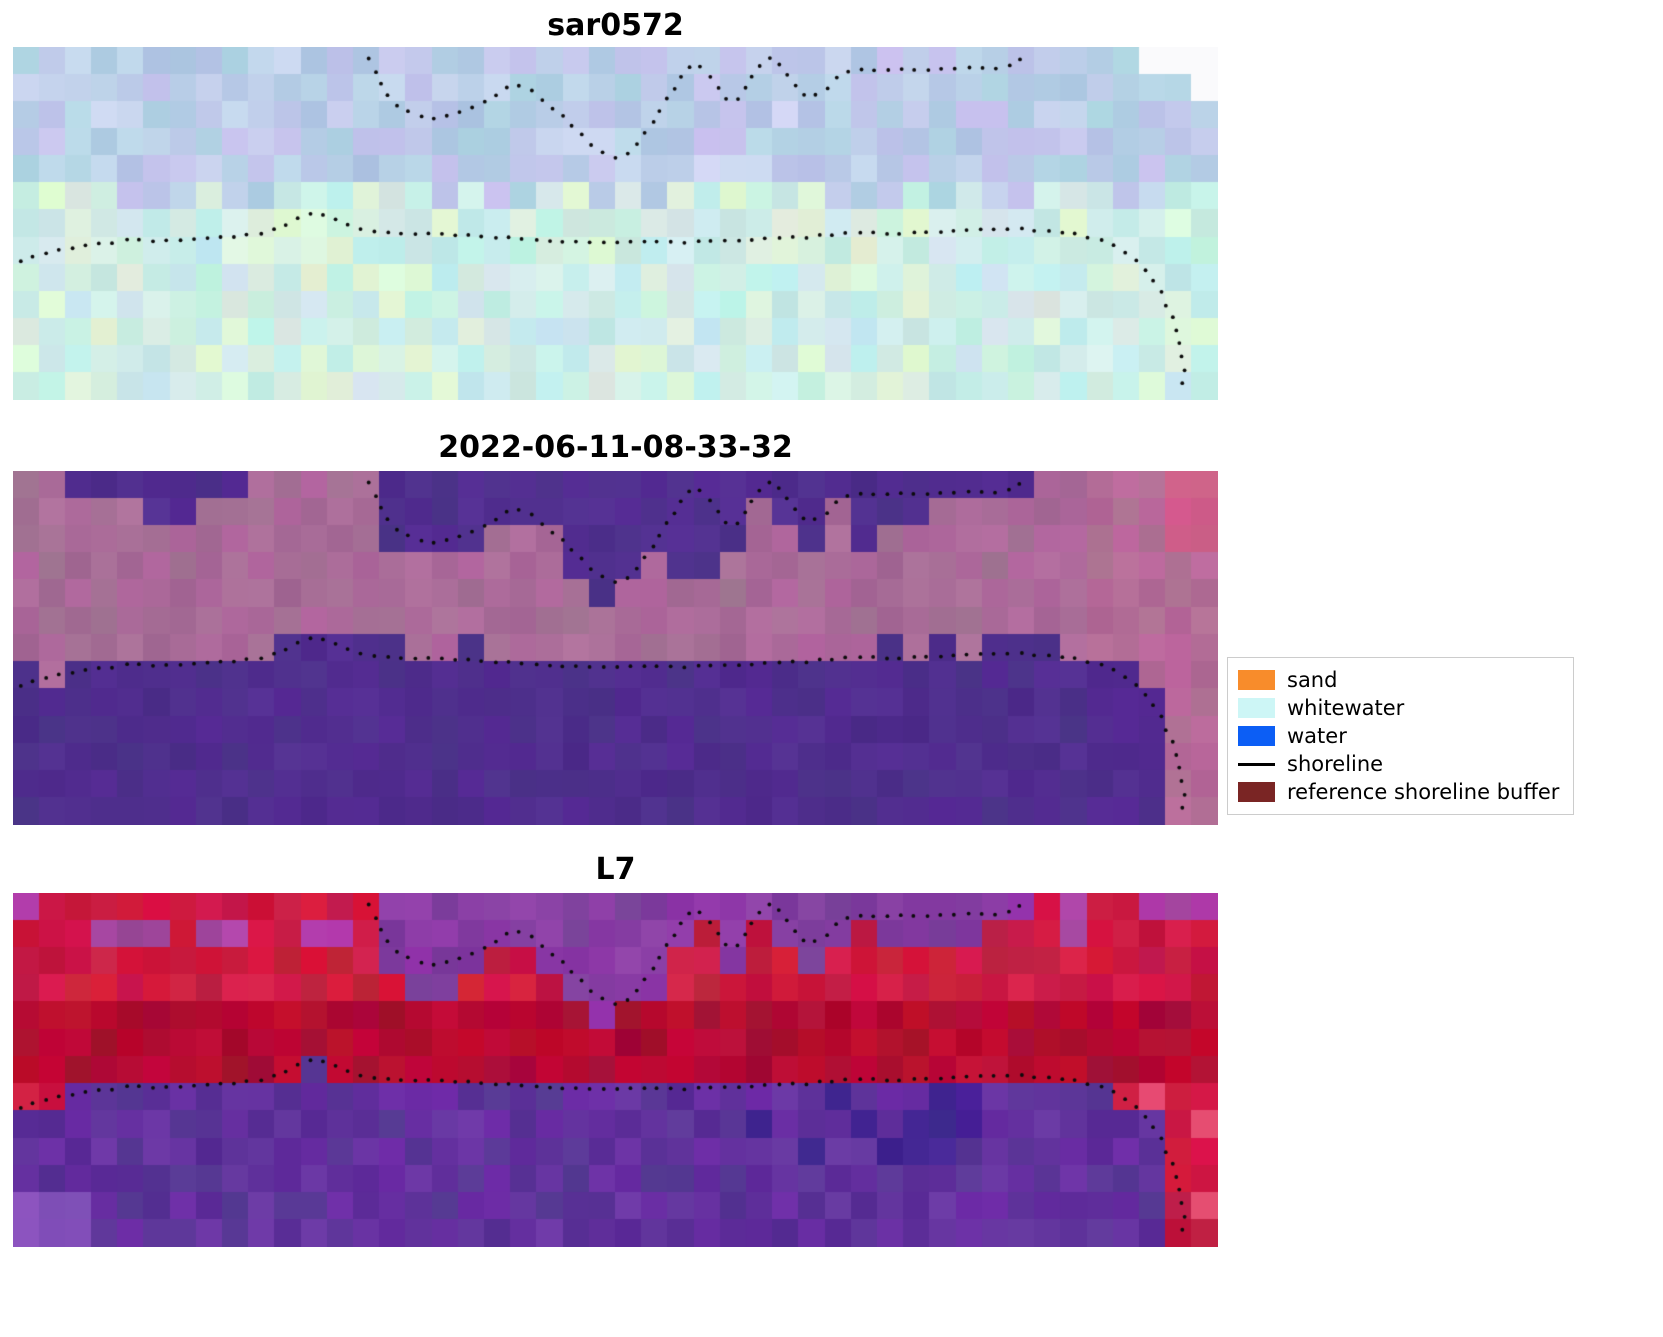 The width and height of the screenshot is (1663, 1337). I want to click on panel-title-sar: sar0572, so click(615, 25).